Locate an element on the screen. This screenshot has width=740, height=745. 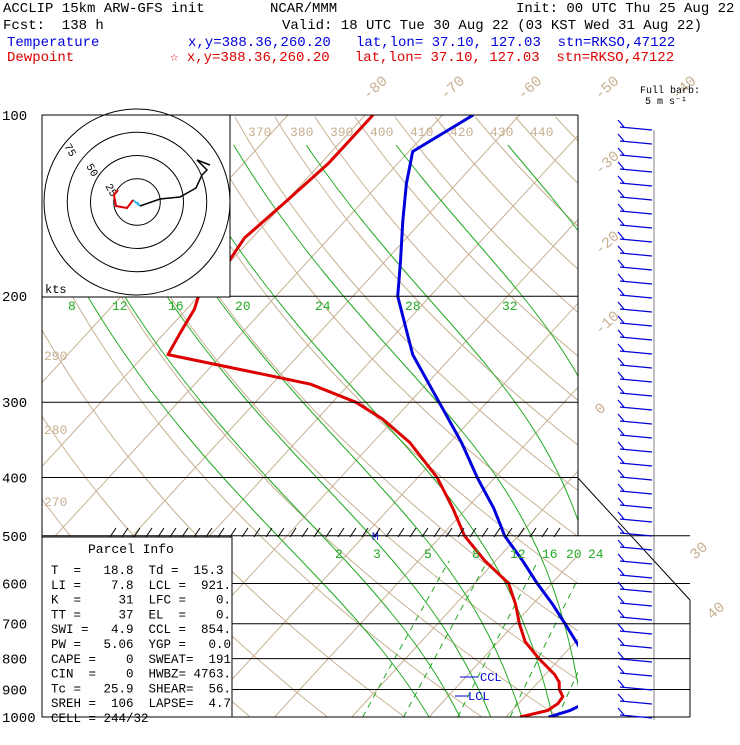
theta-label: 290 is located at coordinates (55, 356).